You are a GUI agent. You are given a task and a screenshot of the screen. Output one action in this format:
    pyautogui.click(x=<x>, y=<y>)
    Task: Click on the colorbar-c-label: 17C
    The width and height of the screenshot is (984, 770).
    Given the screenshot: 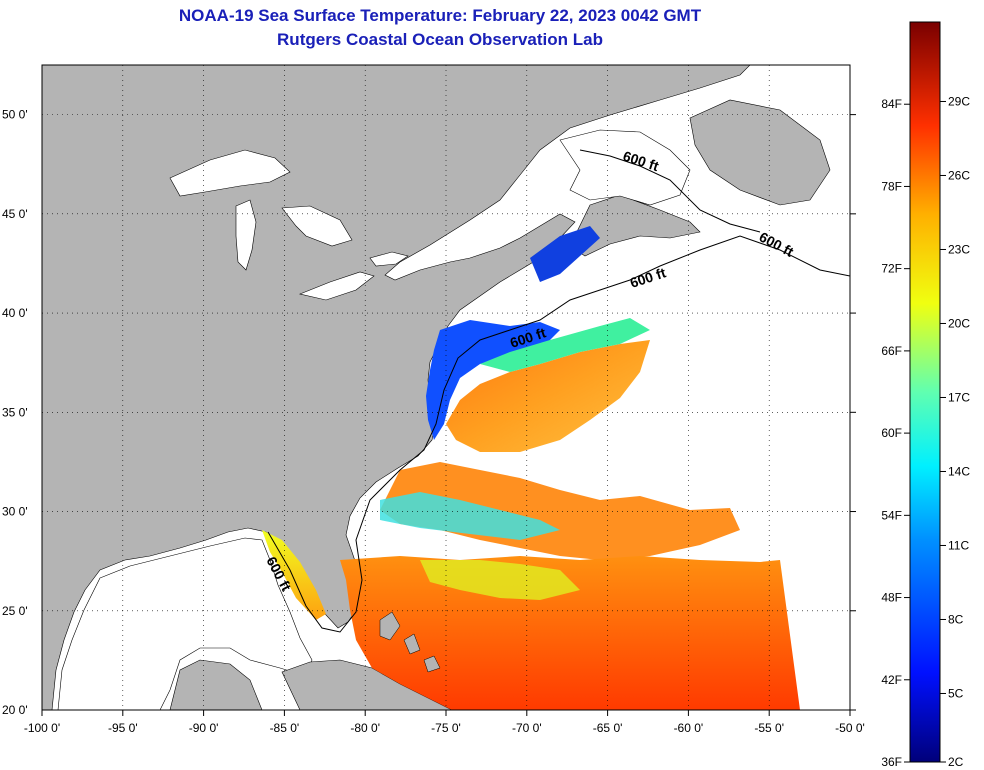 What is the action you would take?
    pyautogui.click(x=959, y=397)
    